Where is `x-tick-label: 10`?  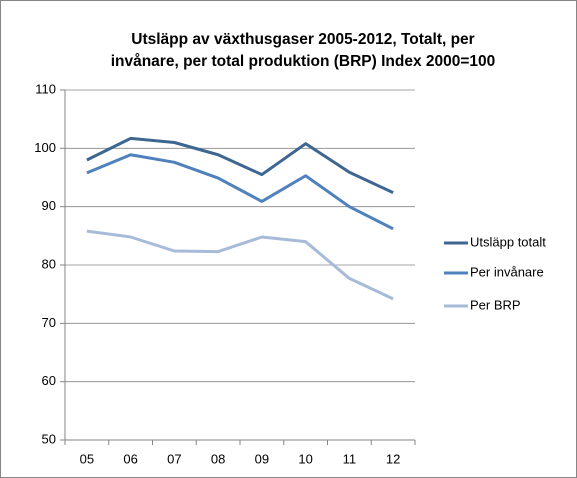
x-tick-label: 10 is located at coordinates (305, 458).